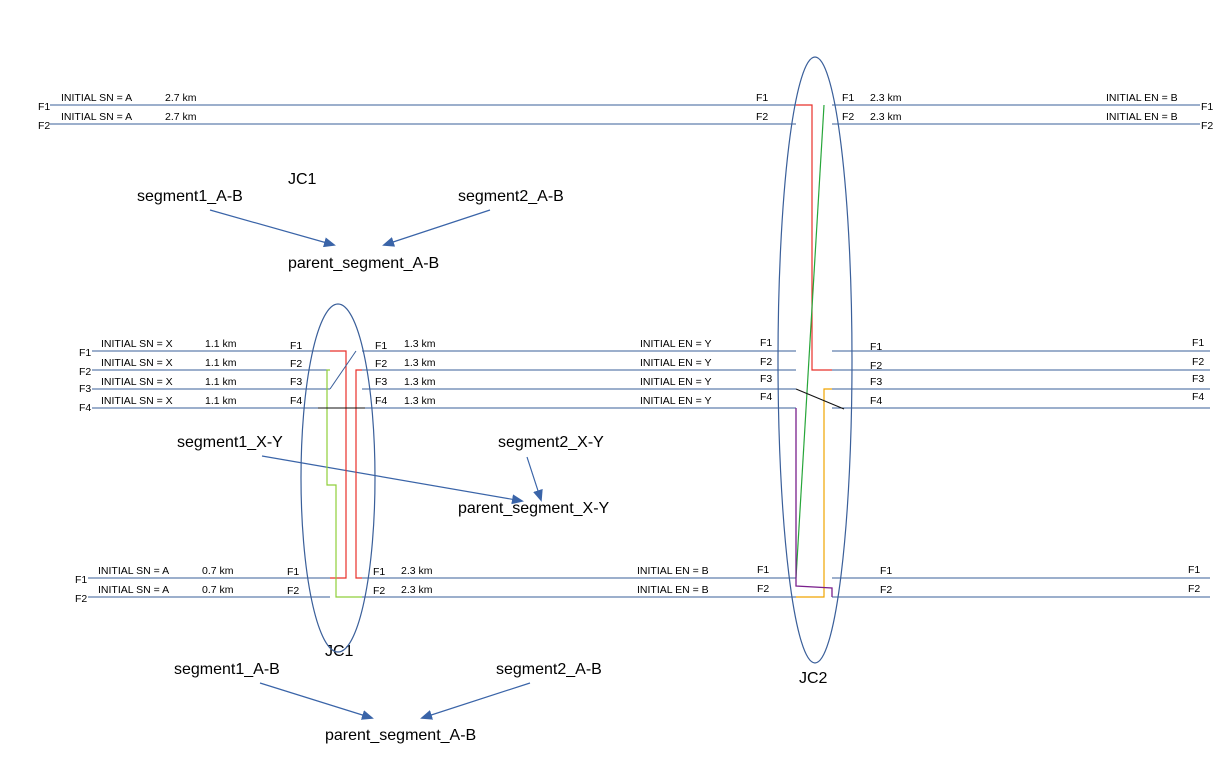 The image size is (1232, 774). What do you see at coordinates (181, 98) in the screenshot?
I see `top-left-dist-f1: 2.7 km` at bounding box center [181, 98].